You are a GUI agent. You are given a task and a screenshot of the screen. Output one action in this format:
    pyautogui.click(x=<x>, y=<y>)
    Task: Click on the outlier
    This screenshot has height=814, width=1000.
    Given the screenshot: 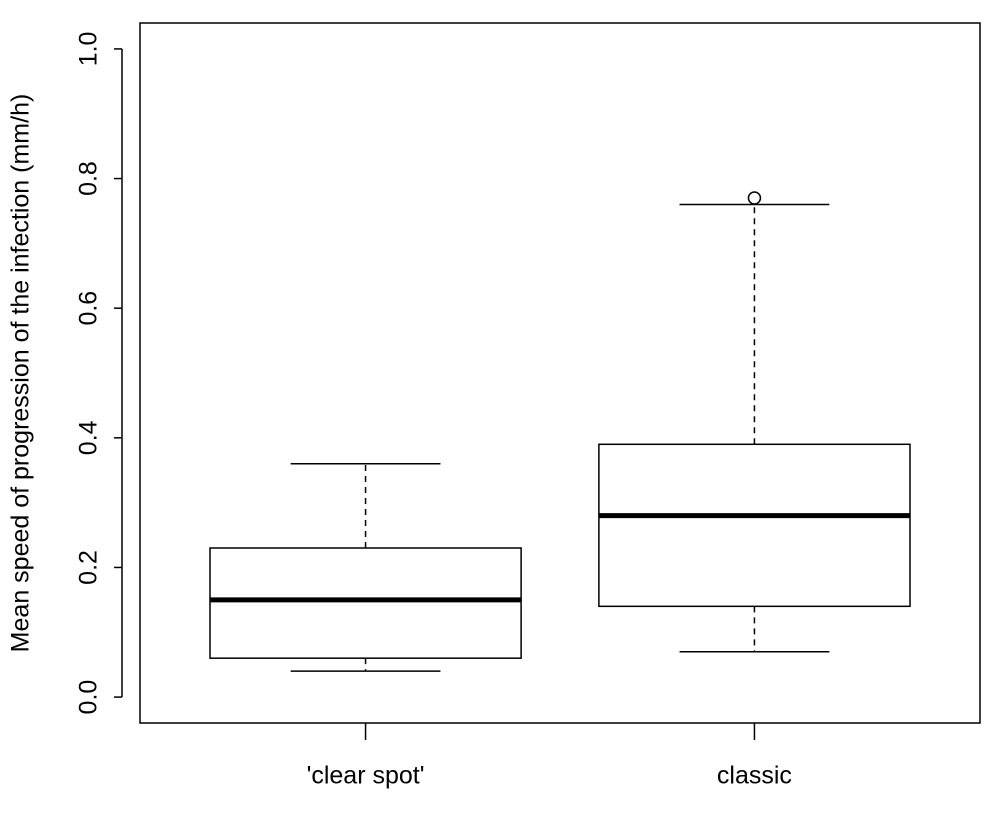 What is the action you would take?
    pyautogui.click(x=754, y=198)
    